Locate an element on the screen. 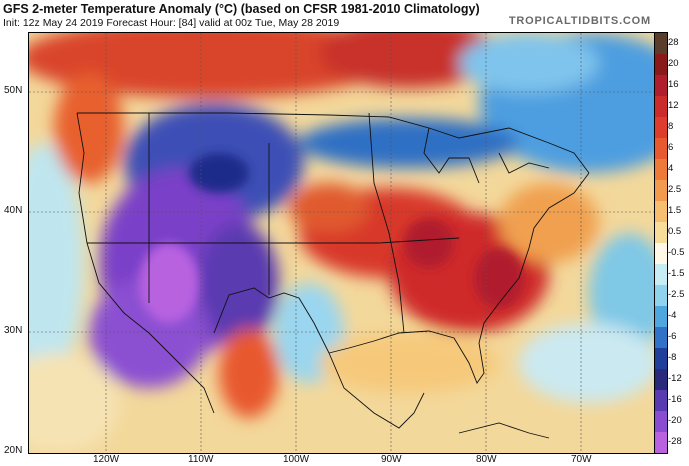 Image resolution: width=689 pixels, height=466 pixels. lat-label-30n: 30N is located at coordinates (13, 330).